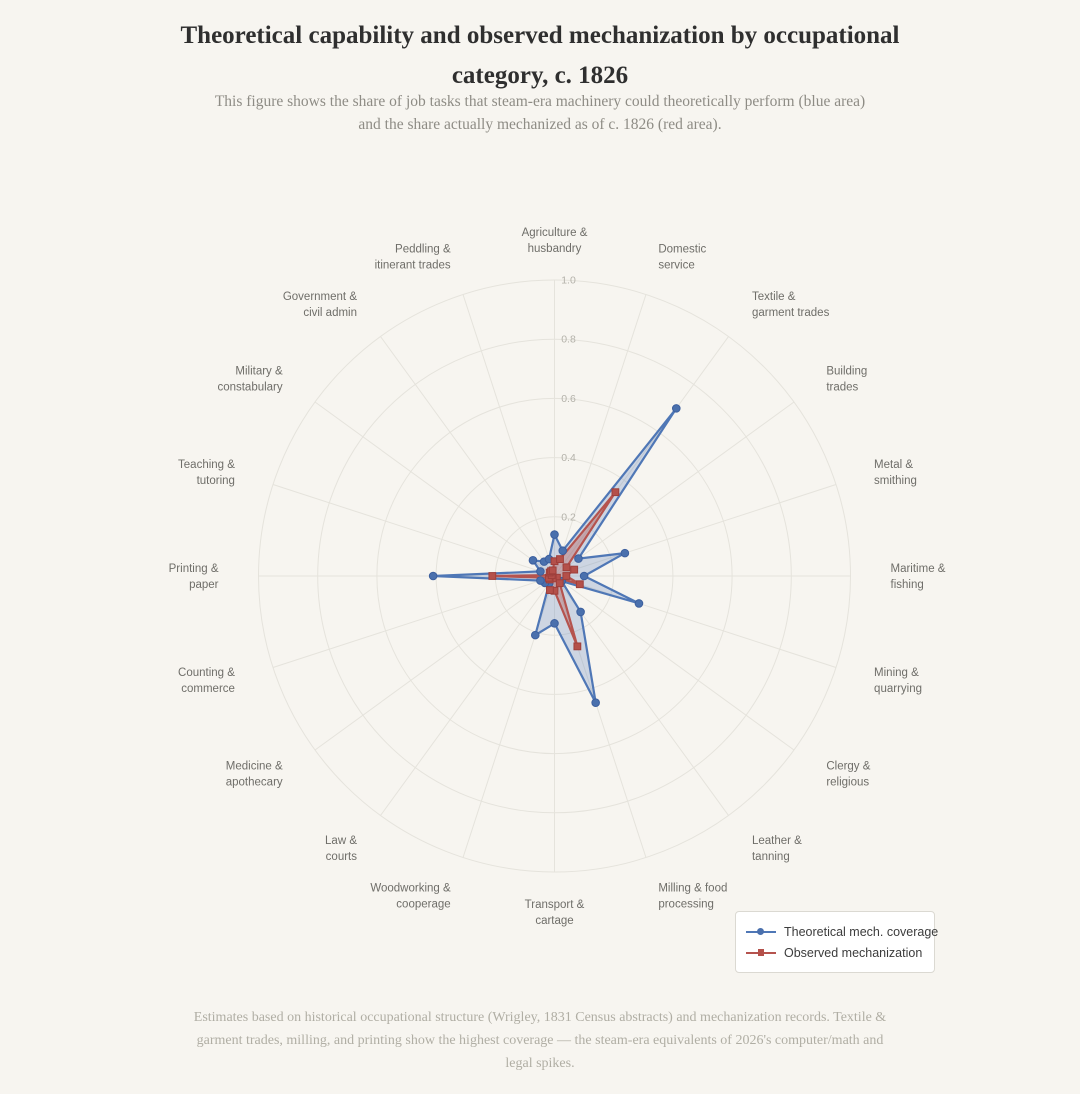  Describe the element at coordinates (568, 281) in the screenshot. I see `radial-tick-label: 1.0` at that location.